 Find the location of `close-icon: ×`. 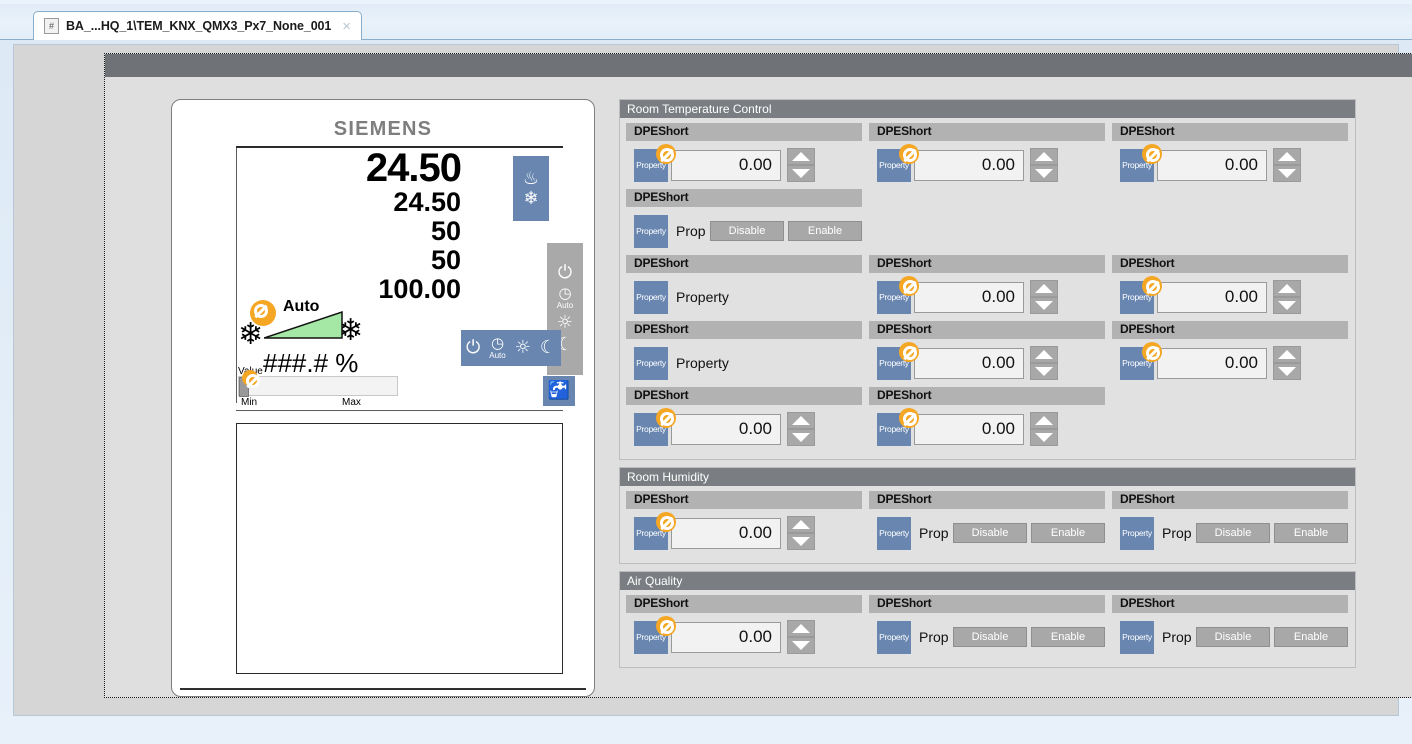

close-icon: × is located at coordinates (347, 26).